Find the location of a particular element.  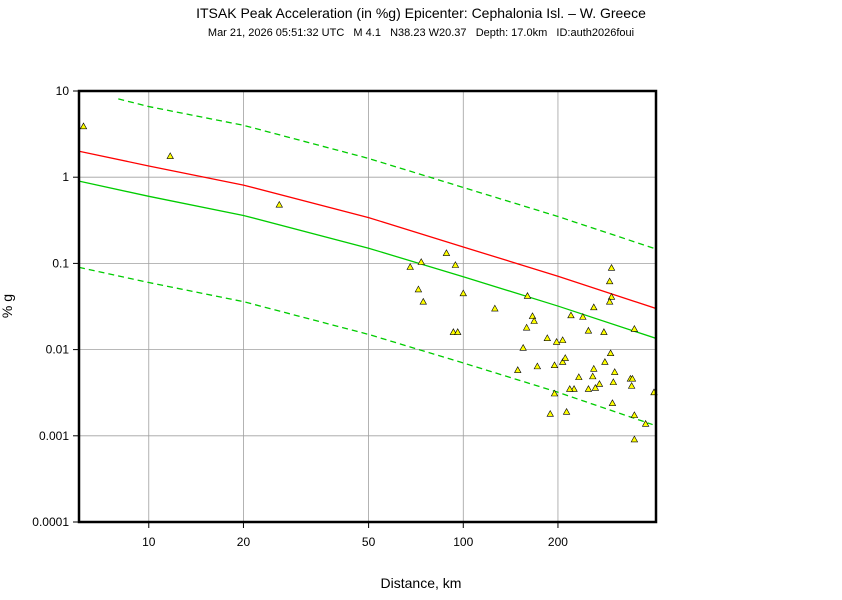

y-tick-label: 0.01 is located at coordinates (58, 350).